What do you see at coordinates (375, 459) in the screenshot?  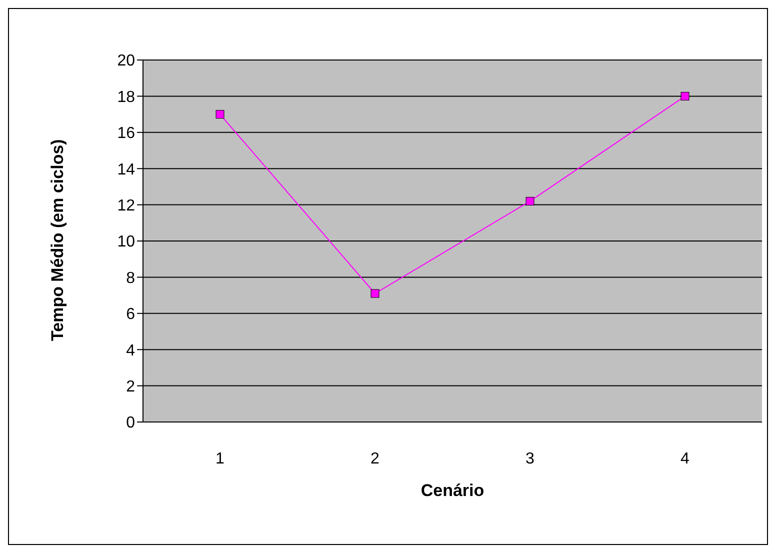 I see `x-tick-label: 2` at bounding box center [375, 459].